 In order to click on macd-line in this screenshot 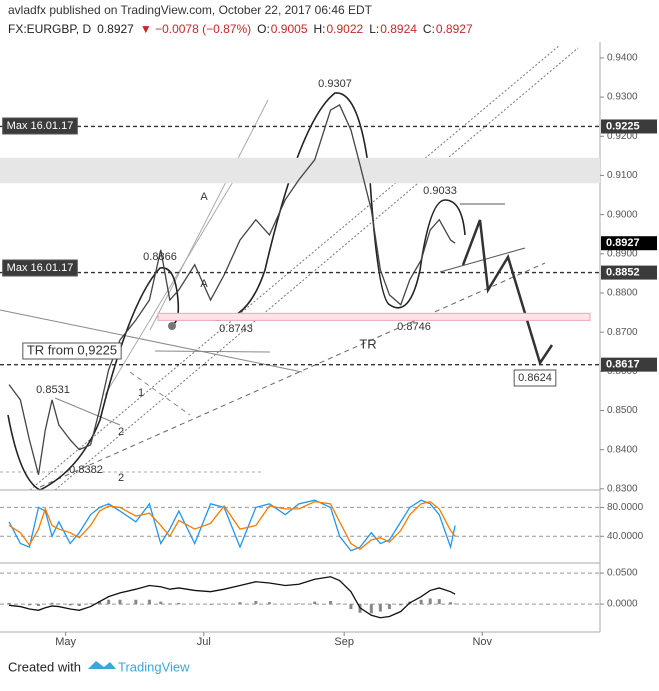, I will do `click(232, 597)`.